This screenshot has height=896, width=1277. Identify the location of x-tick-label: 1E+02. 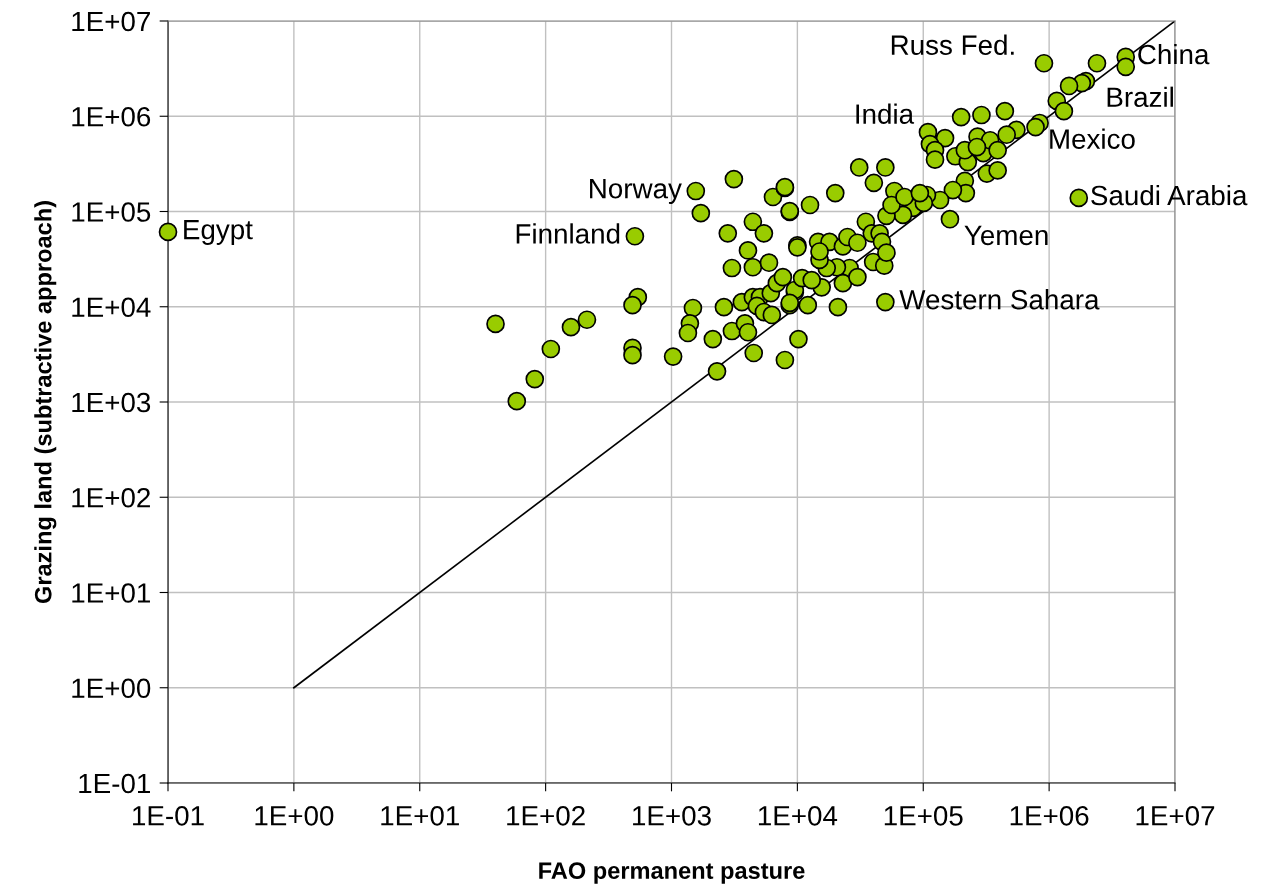
(546, 815).